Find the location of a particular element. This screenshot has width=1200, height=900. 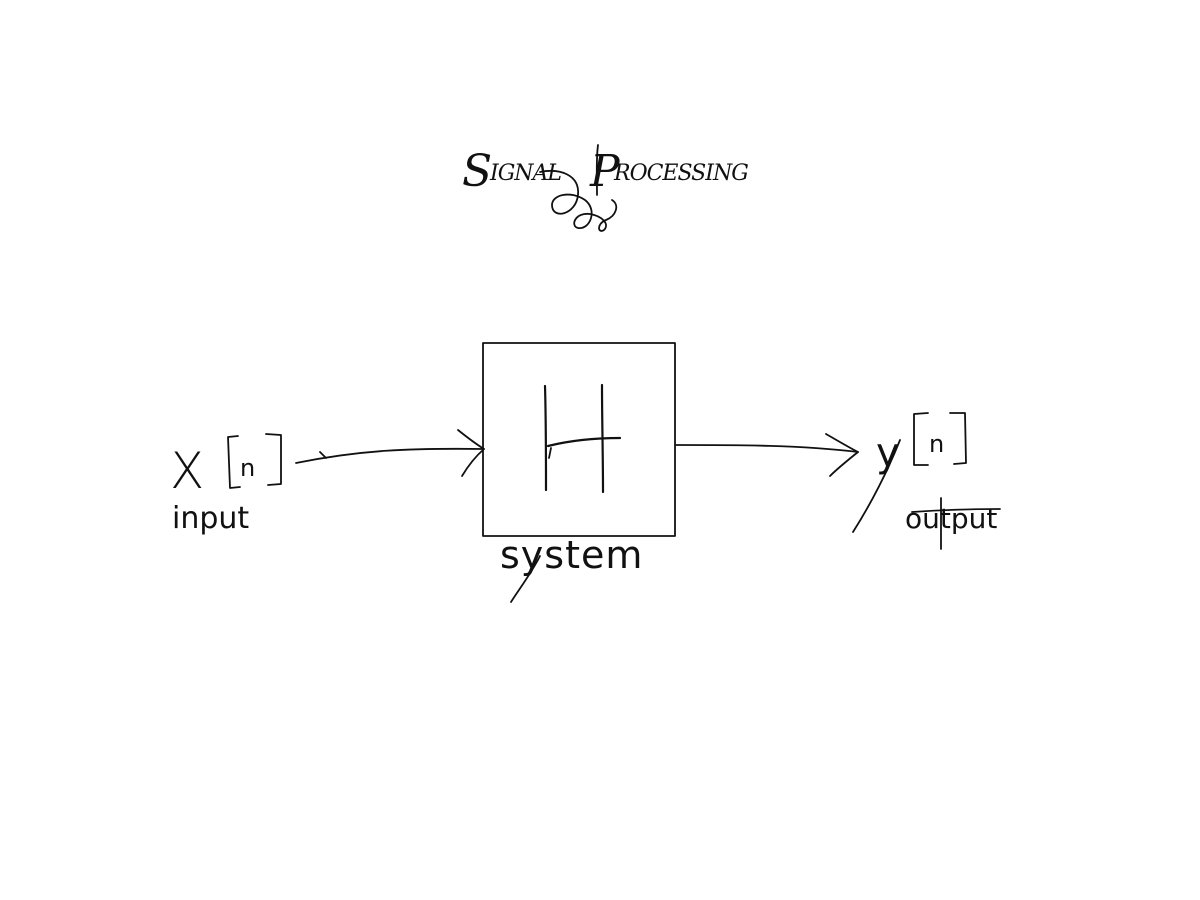

title-word1-rest: IGNAL is located at coordinates (525, 173).